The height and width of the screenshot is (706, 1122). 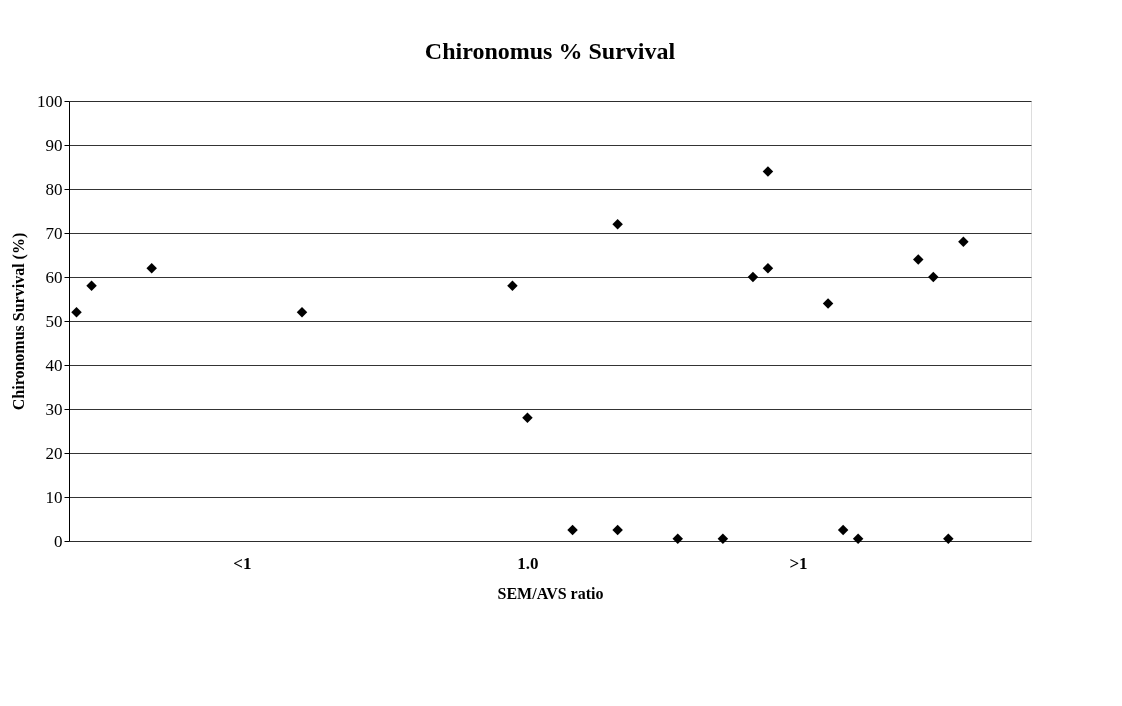 What do you see at coordinates (50, 101) in the screenshot?
I see `y-tick-label: 100` at bounding box center [50, 101].